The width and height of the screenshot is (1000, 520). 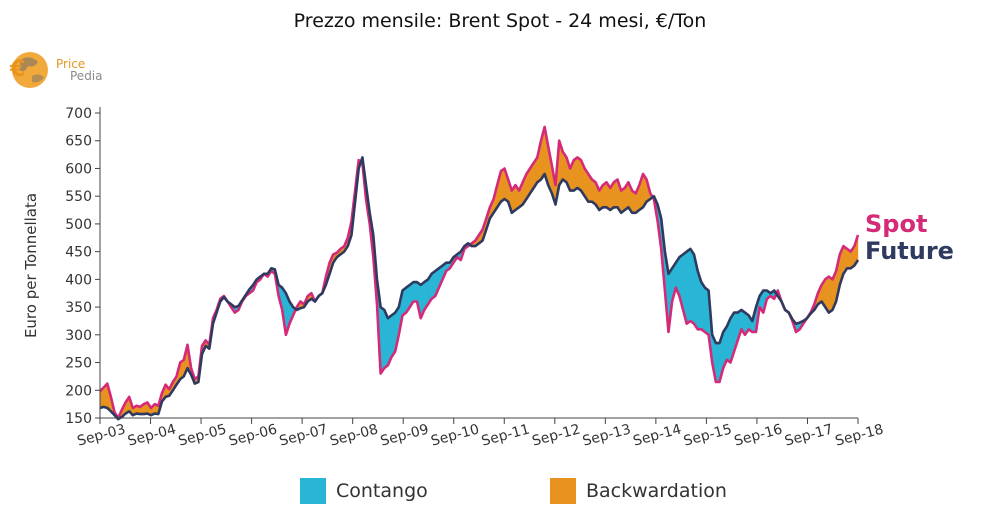 I want to click on x-tick-label: Sep-09, so click(x=405, y=435).